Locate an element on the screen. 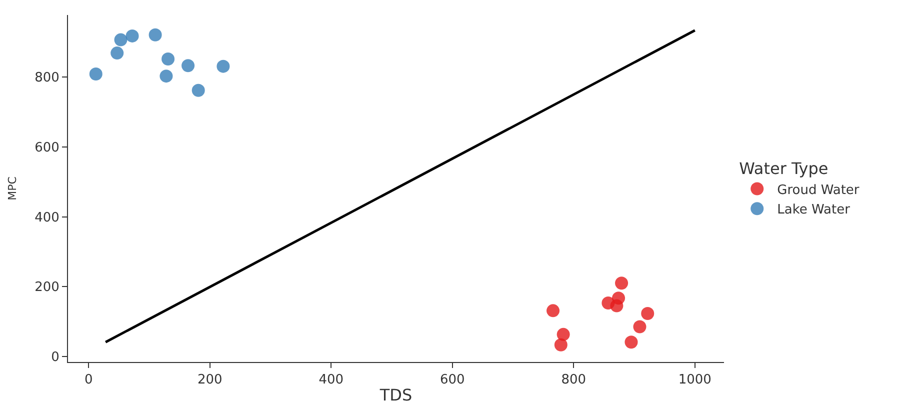  y-tick-label: 800 is located at coordinates (47, 78).